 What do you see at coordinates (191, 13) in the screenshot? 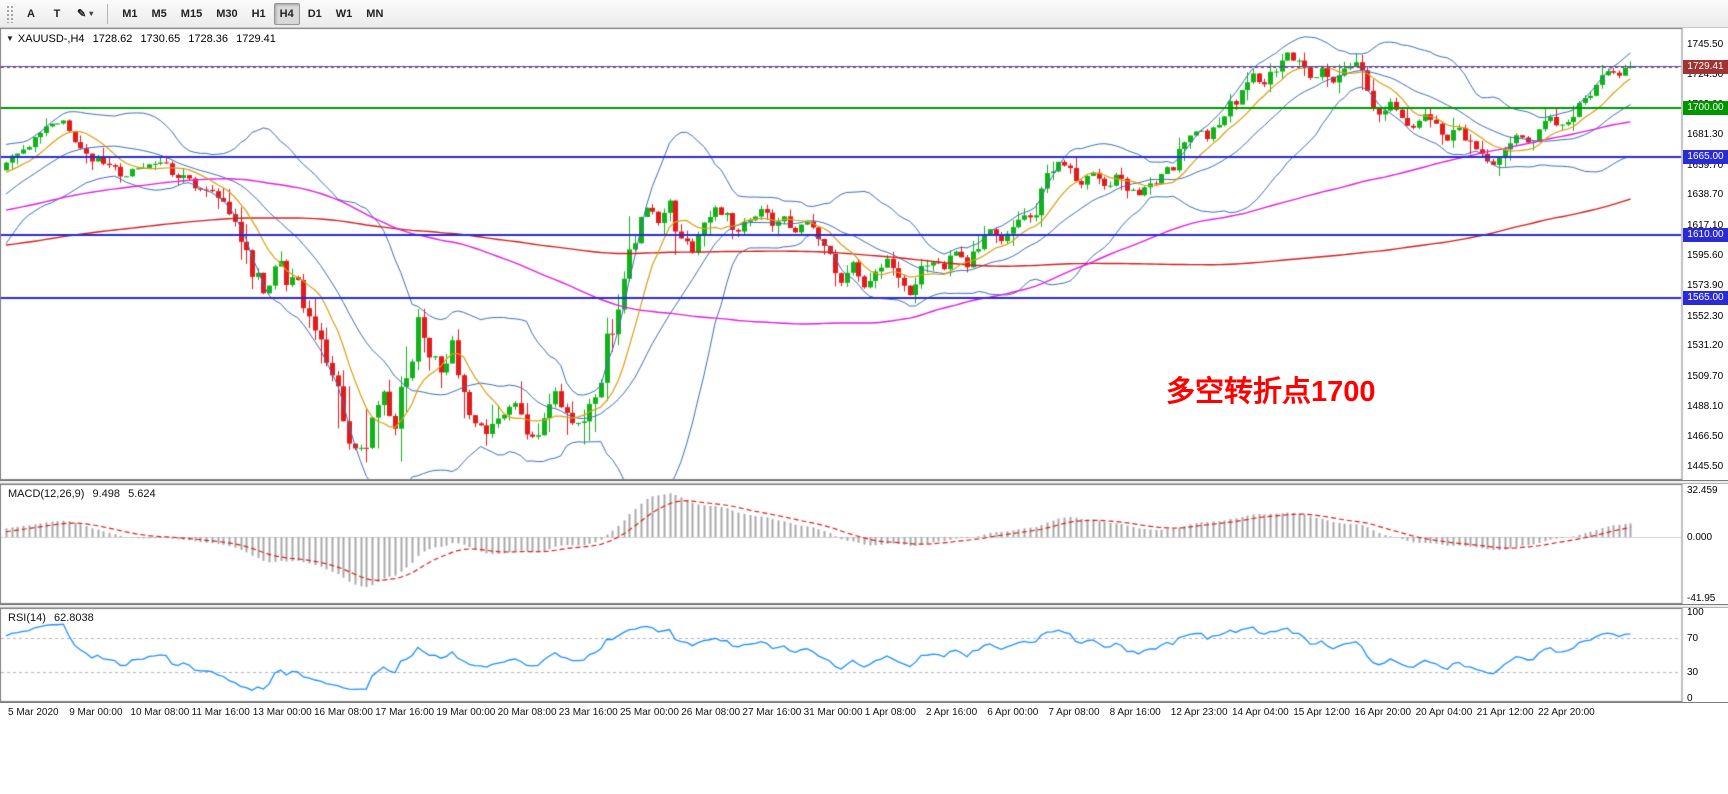
I see `timeframe-button-m15: M15` at bounding box center [191, 13].